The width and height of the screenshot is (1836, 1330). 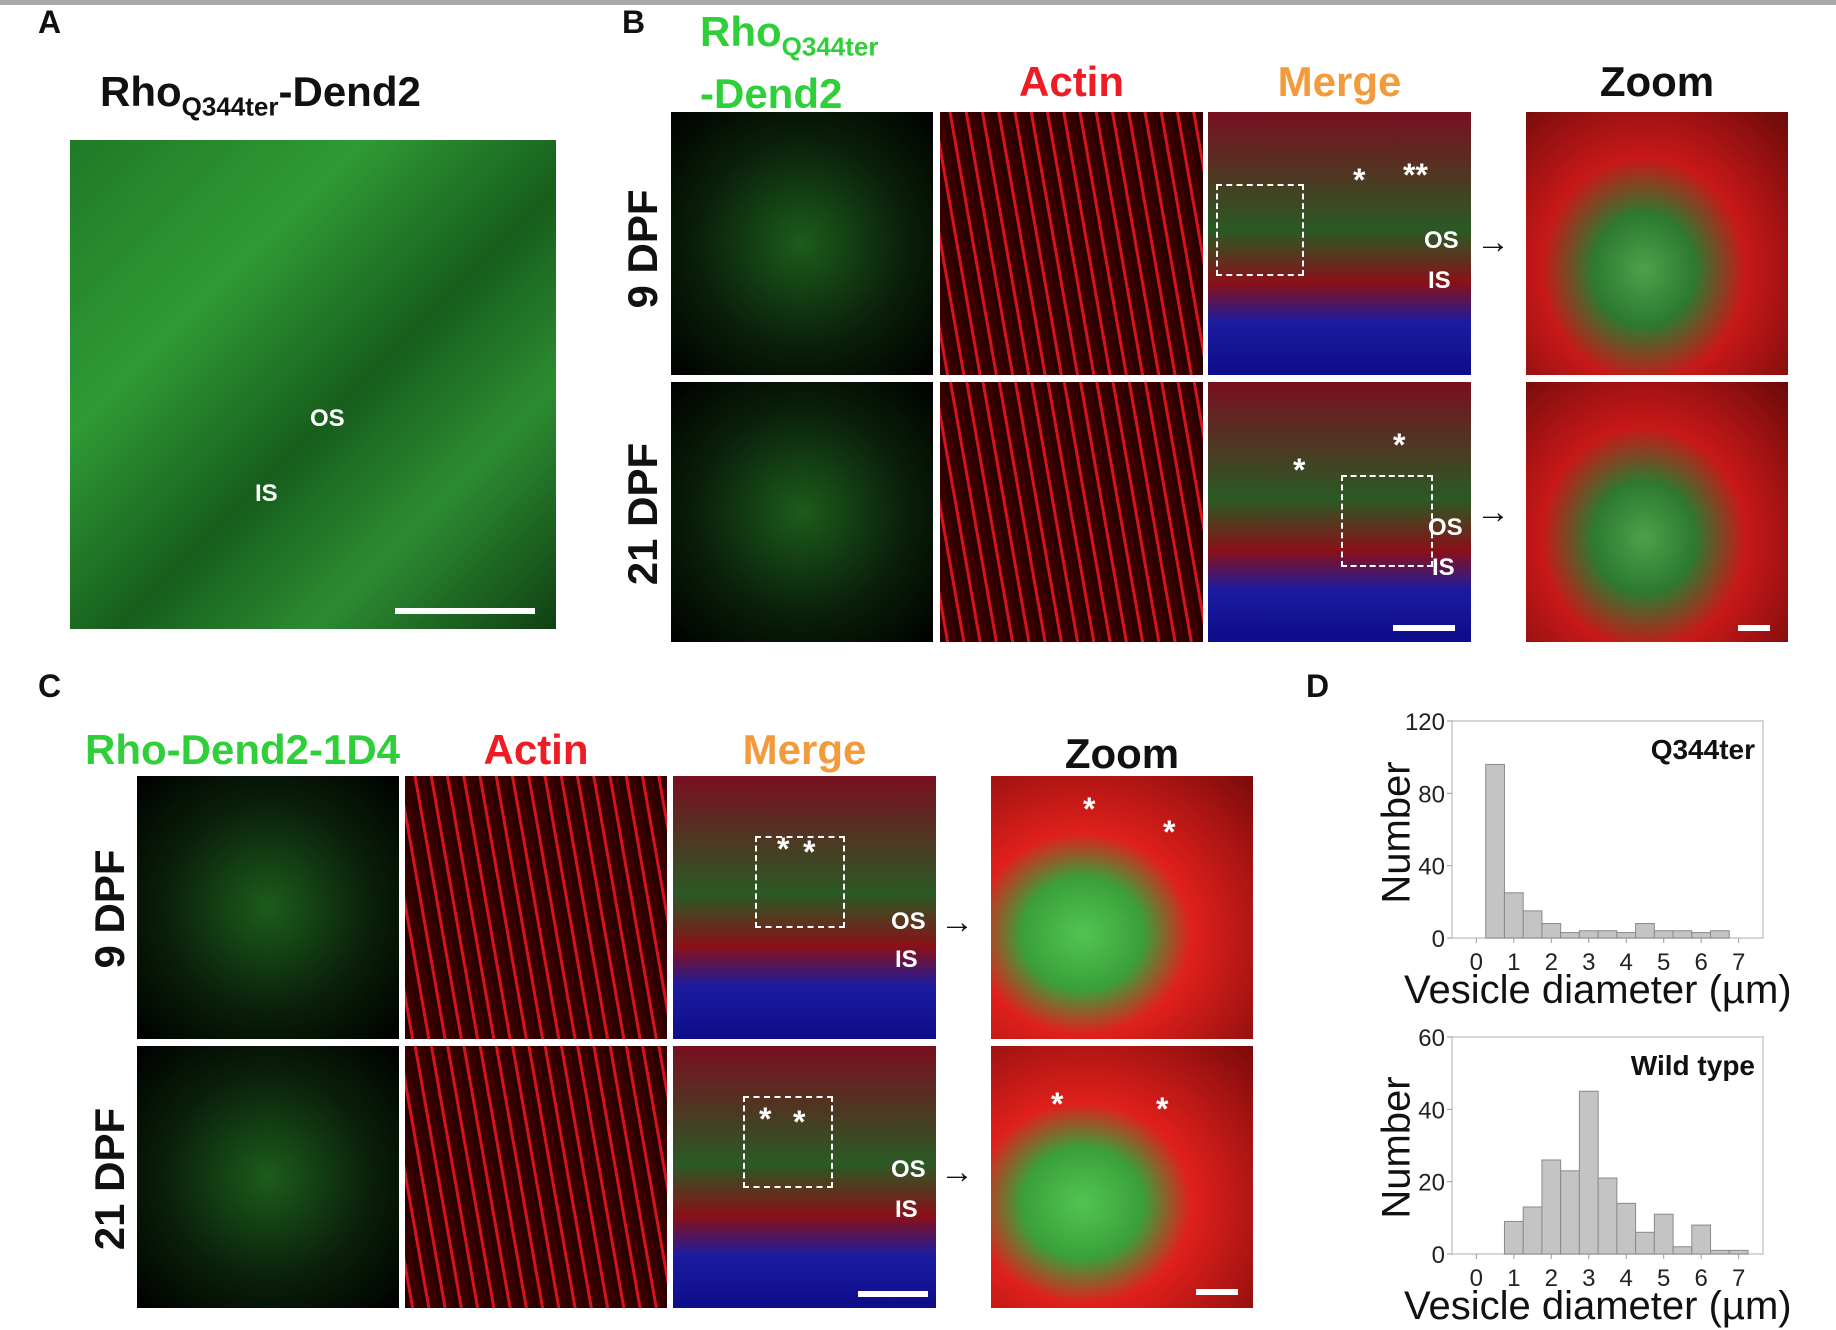 I want to click on x-tick-label: 6, so click(x=1700, y=962).